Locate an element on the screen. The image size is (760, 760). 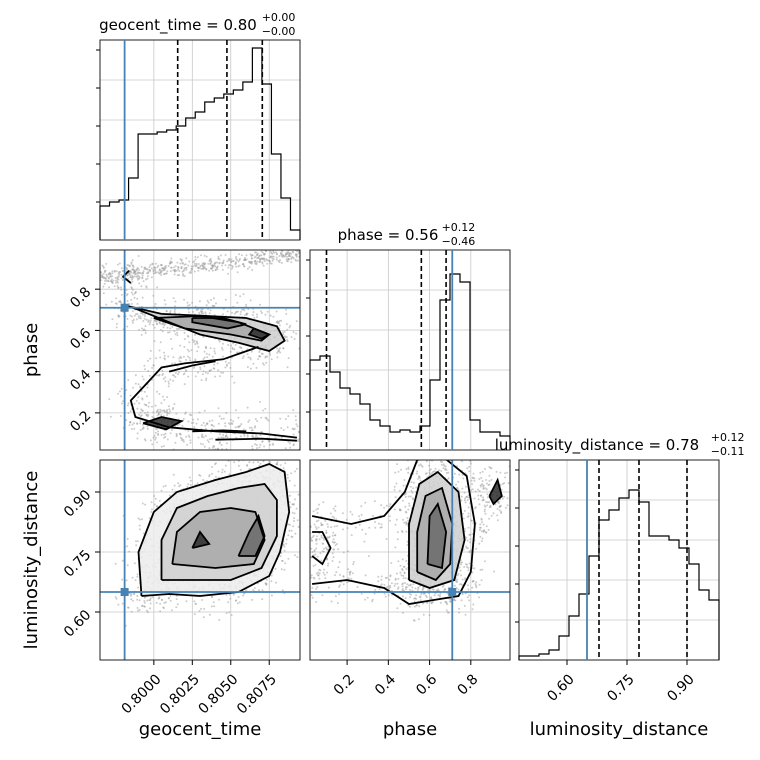
xtick-label-luminosity_distance: 0.75 is located at coordinates (620, 687).